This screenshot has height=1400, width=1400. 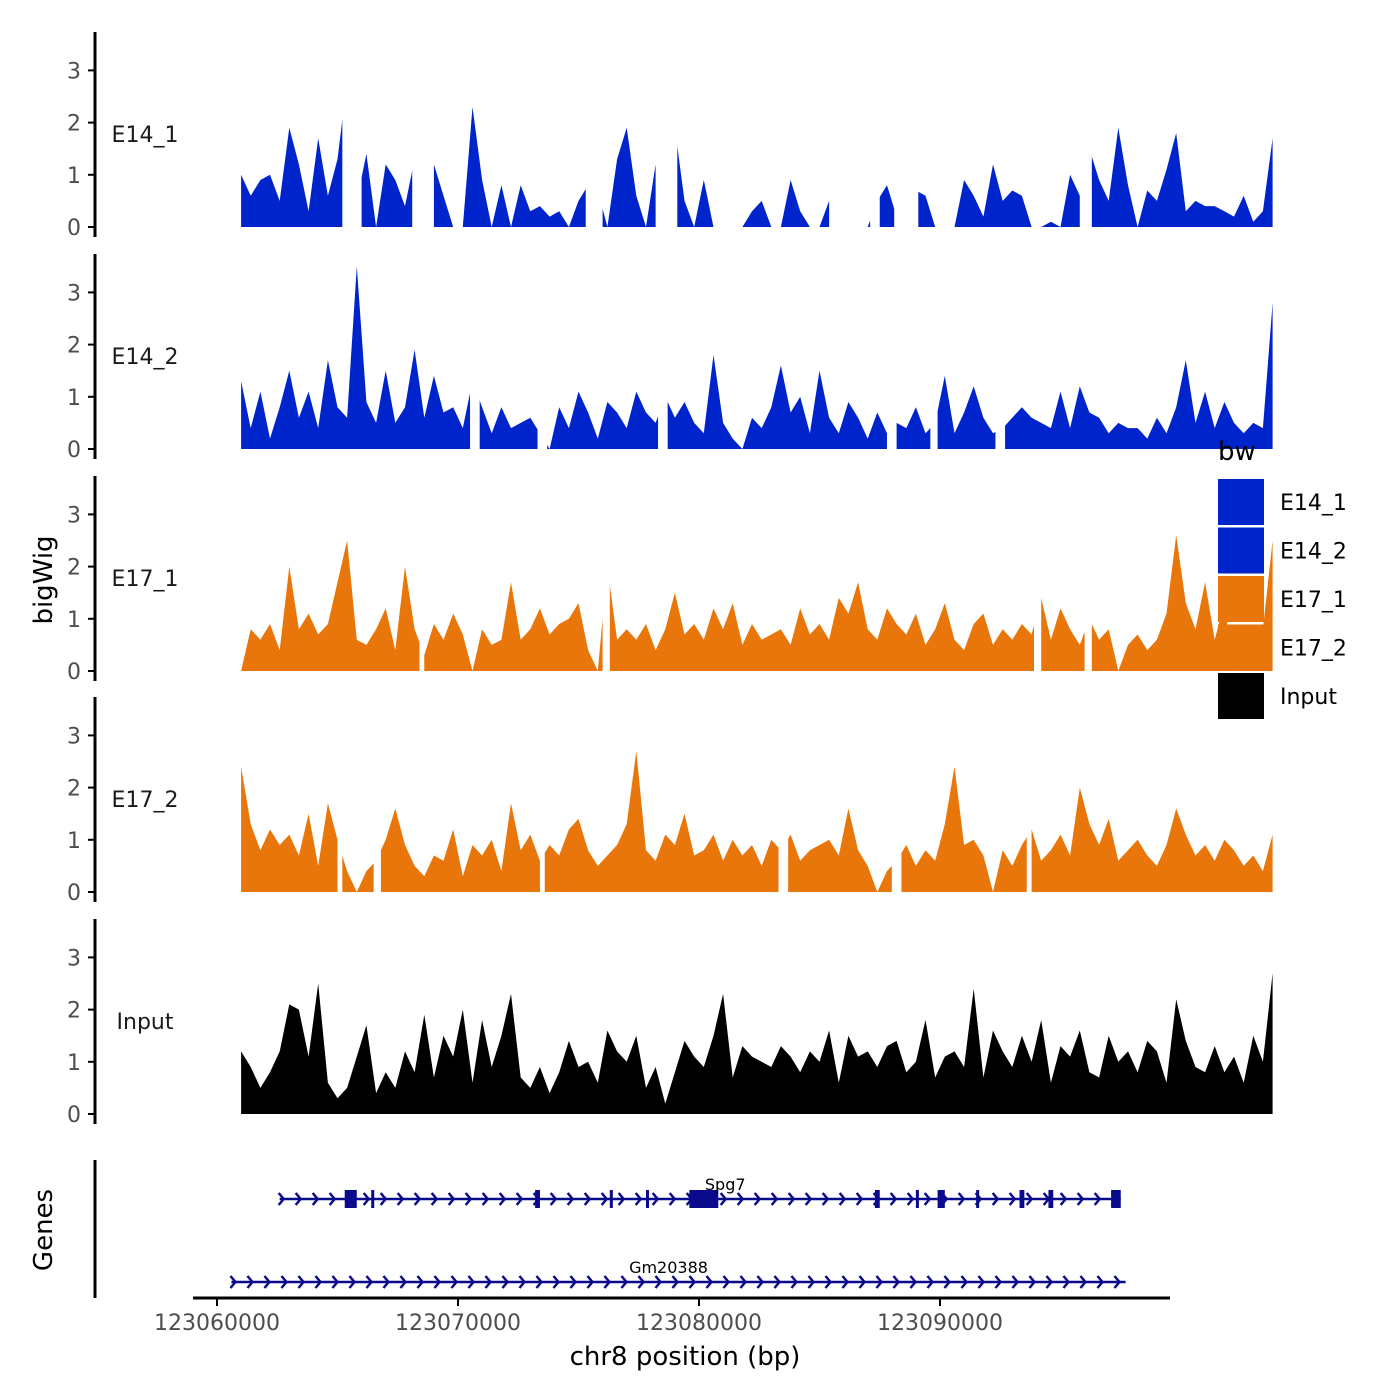 I want to click on gene-name-label: Spg7, so click(x=725, y=1184).